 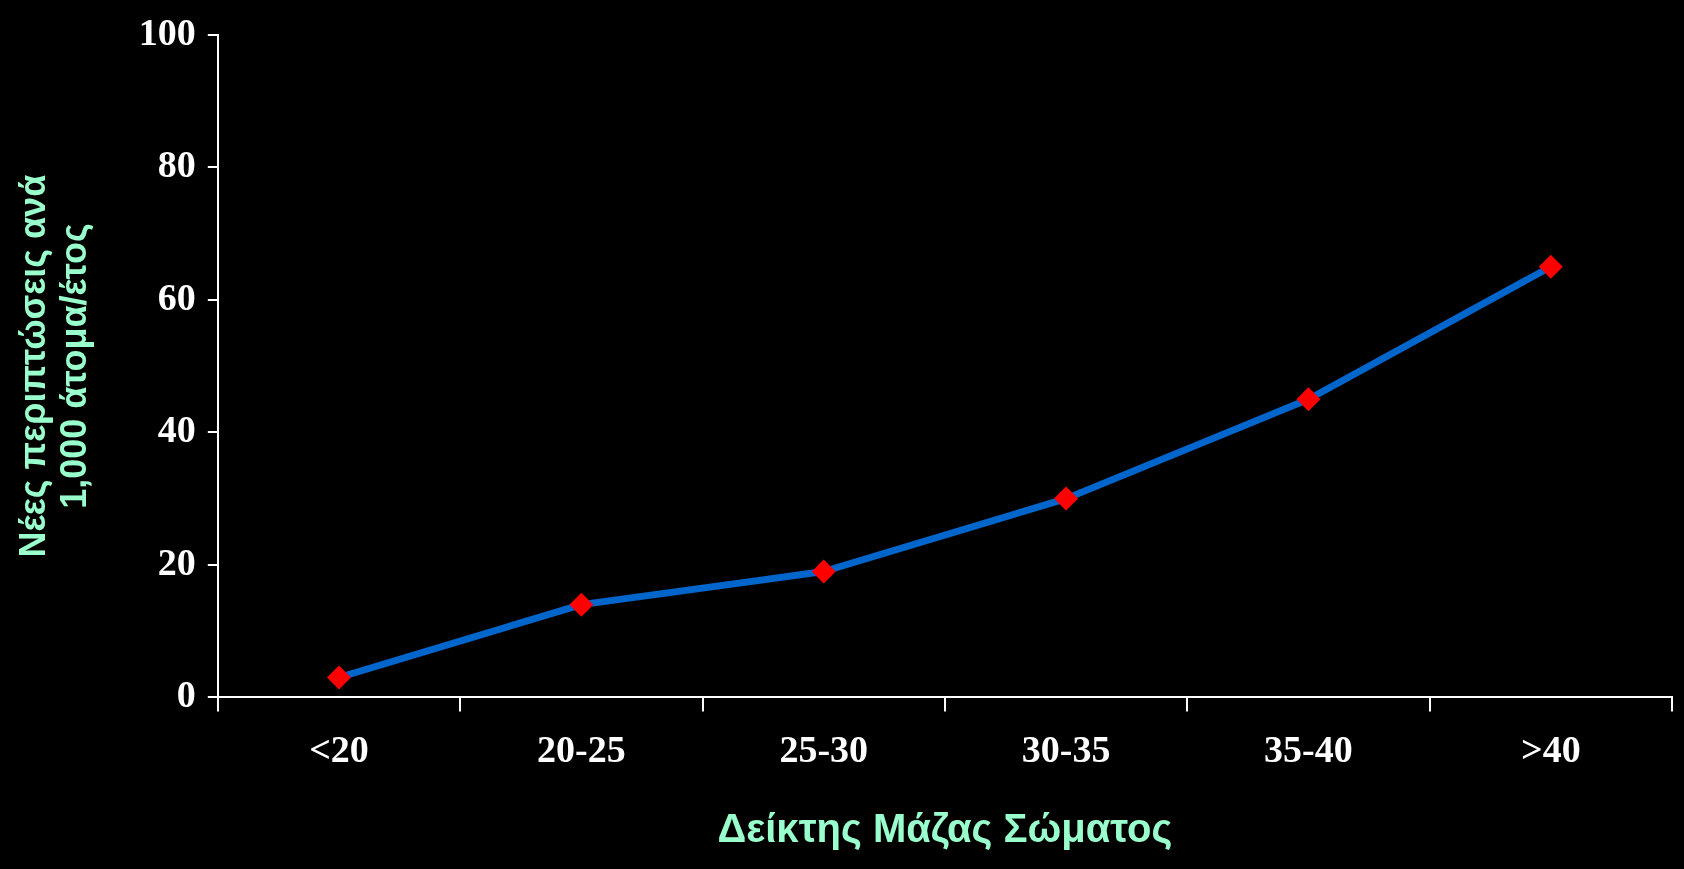 I want to click on y-tick-label: 20, so click(x=176, y=561).